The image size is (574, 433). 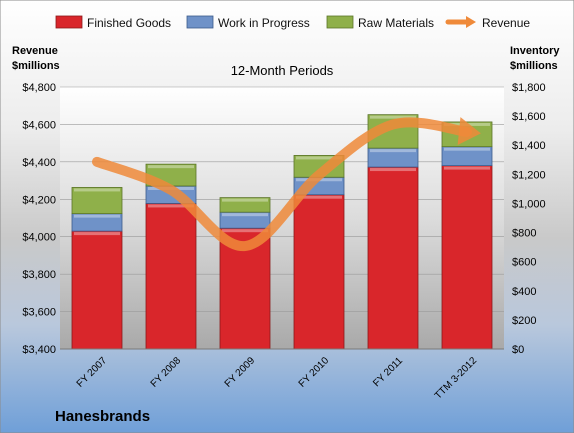 What do you see at coordinates (469, 131) in the screenshot?
I see `revenue-arrowhead` at bounding box center [469, 131].